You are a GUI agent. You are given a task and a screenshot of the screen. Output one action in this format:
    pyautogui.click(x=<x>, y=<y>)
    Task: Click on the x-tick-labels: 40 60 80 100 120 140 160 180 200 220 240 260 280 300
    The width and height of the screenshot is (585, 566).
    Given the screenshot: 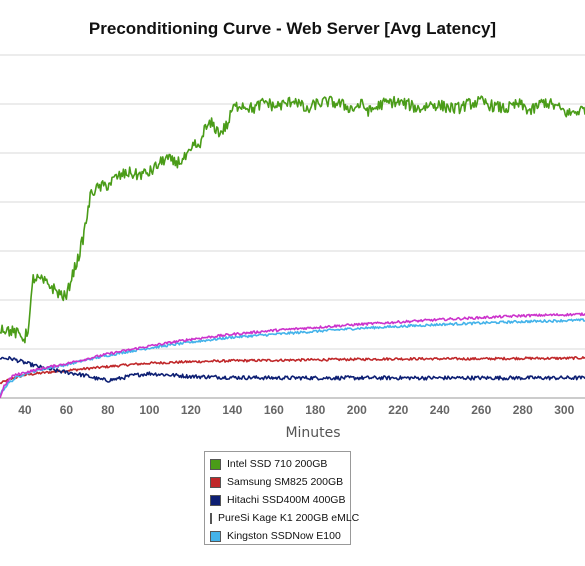 What is the action you would take?
    pyautogui.click(x=296, y=410)
    